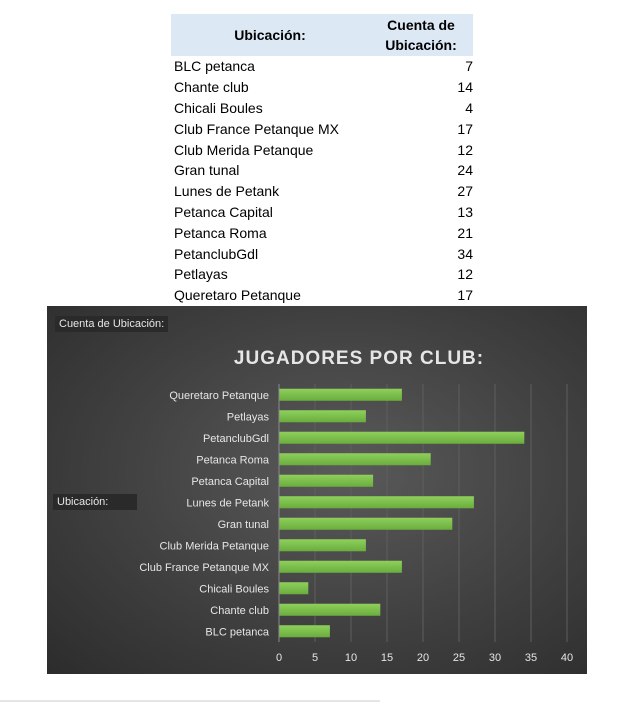 The height and width of the screenshot is (704, 640). I want to click on category-label: Lunes de Petank, so click(227, 503).